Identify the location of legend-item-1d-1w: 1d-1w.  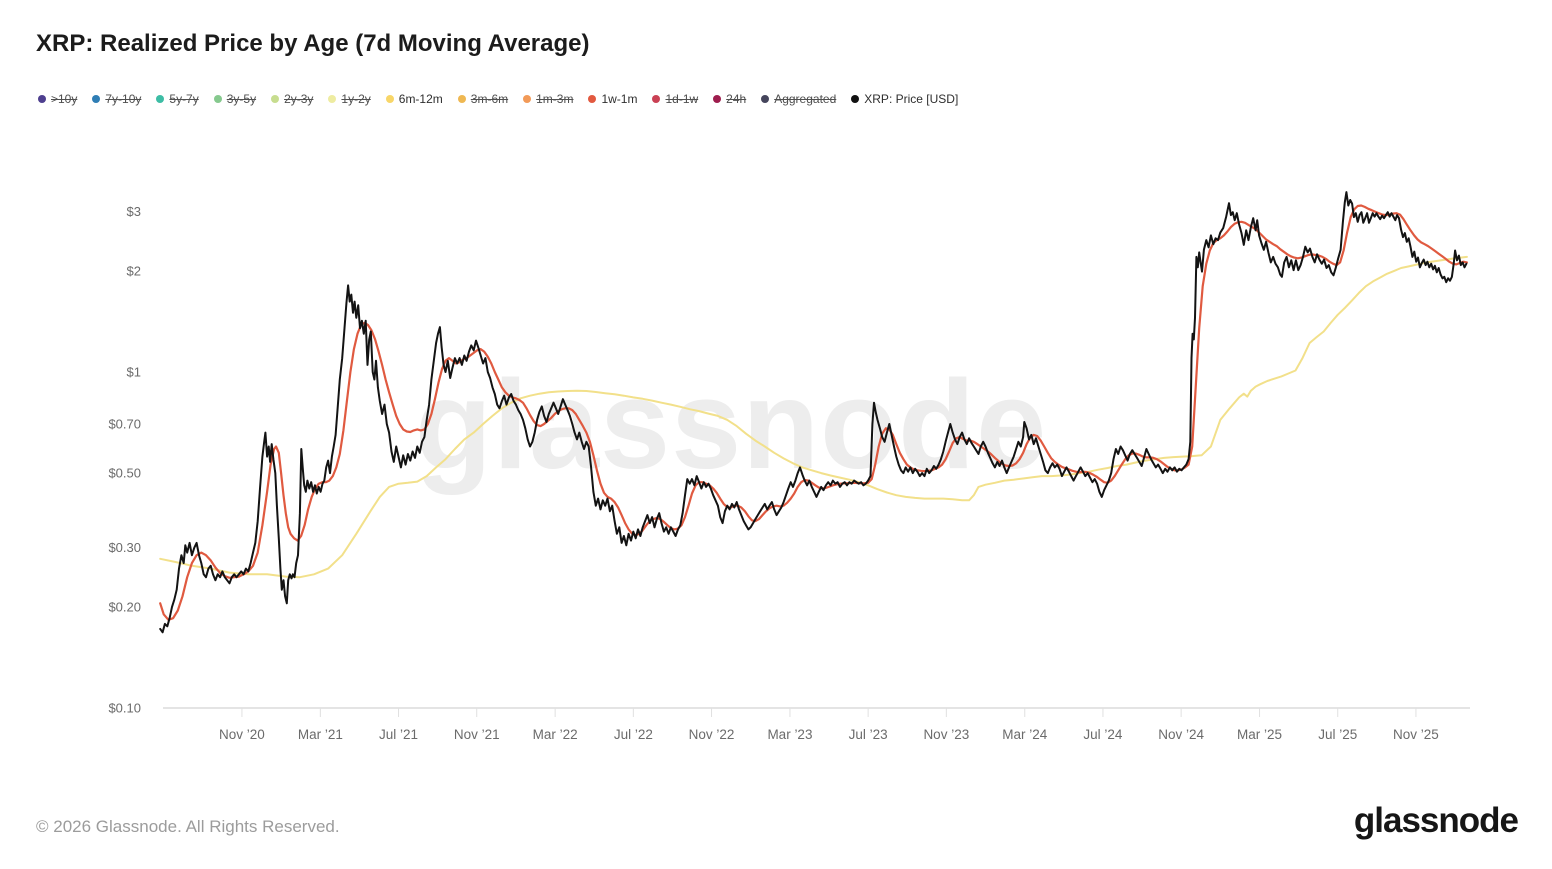
(675, 99).